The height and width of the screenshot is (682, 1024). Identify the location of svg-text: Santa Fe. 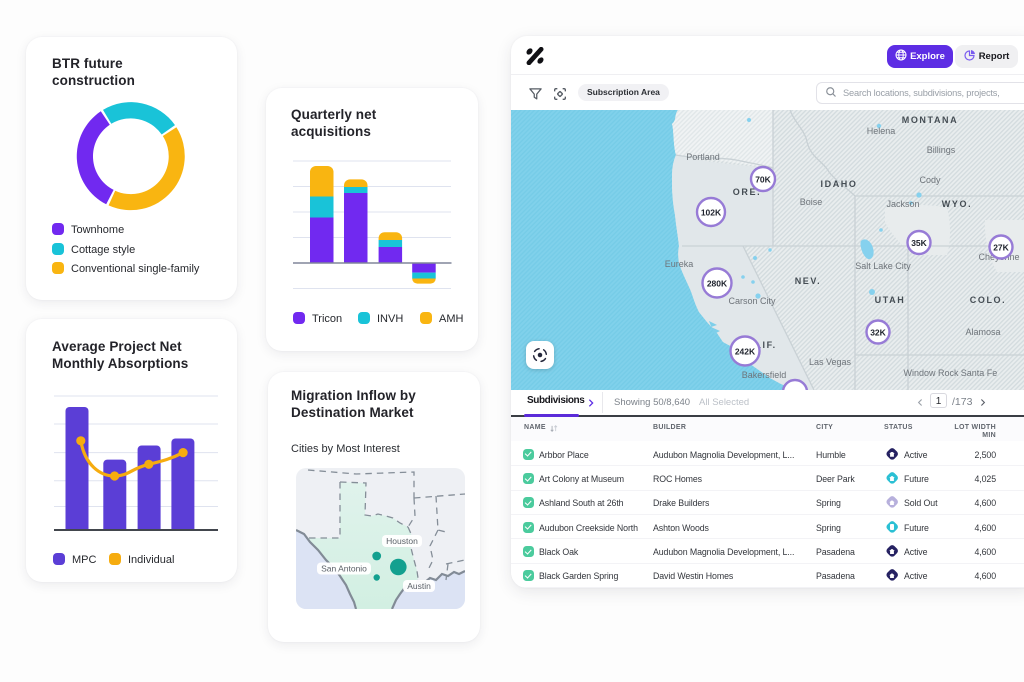
(979, 373).